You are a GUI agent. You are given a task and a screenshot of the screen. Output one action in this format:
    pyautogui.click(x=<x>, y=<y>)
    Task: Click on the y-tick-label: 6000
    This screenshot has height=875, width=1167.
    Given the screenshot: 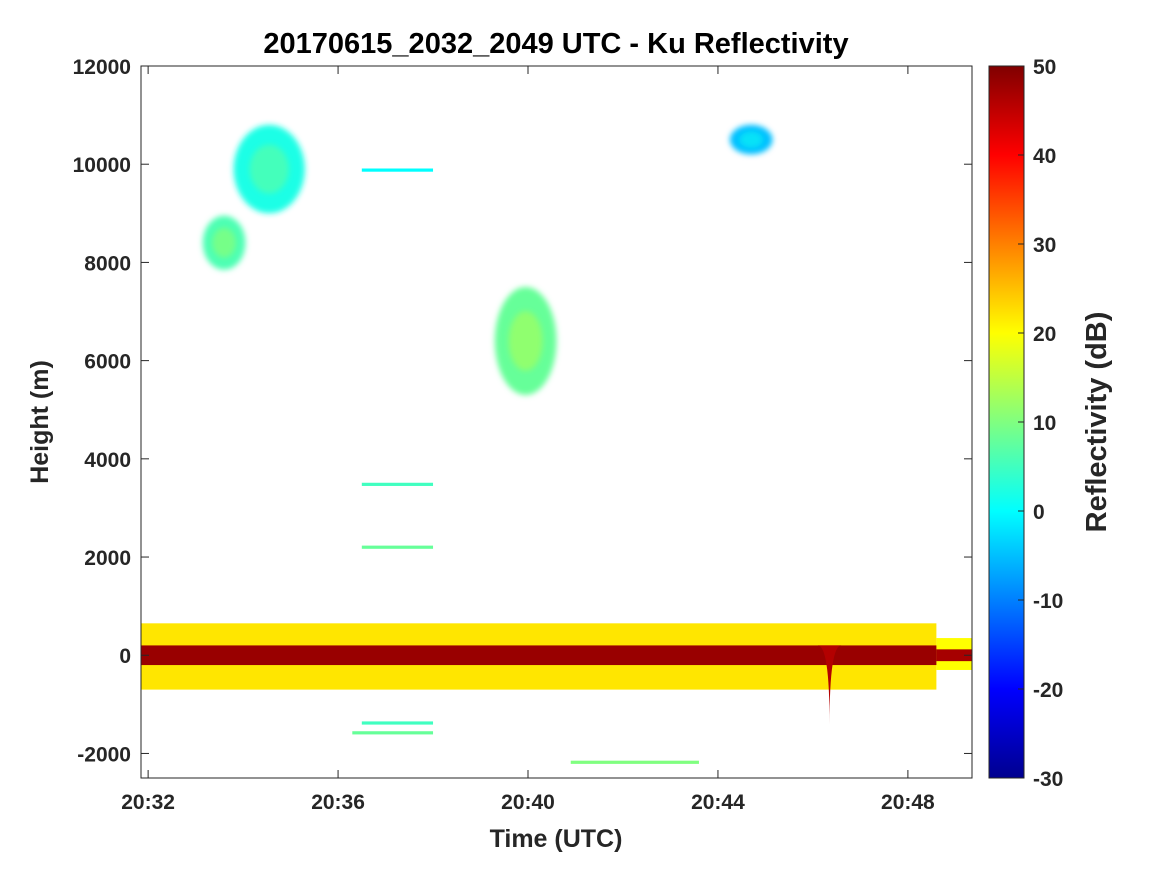 What is the action you would take?
    pyautogui.click(x=107, y=362)
    